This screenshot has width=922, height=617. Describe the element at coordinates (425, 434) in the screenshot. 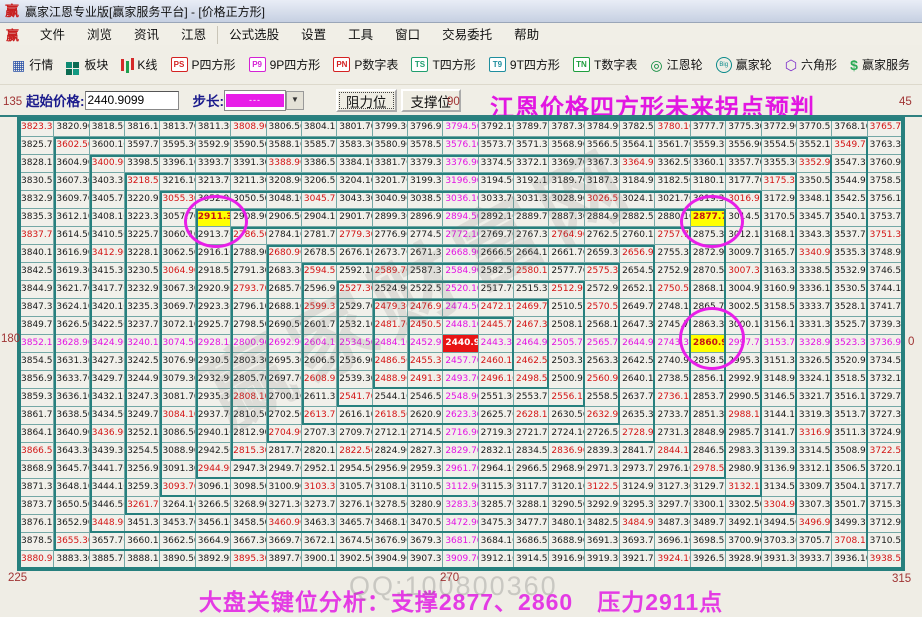

I see `grid-cell: 2714.50` at that location.